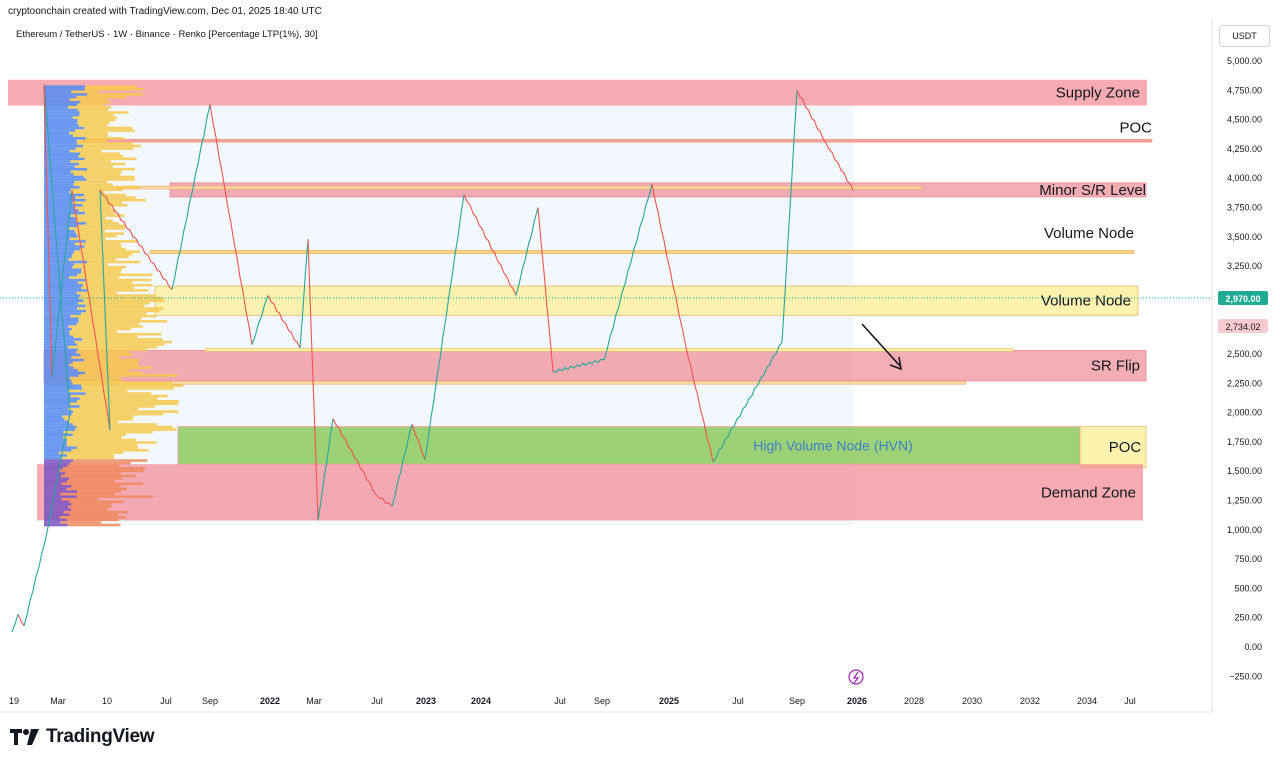 The height and width of the screenshot is (761, 1280). I want to click on y-tick-label: 1,000.00, so click(1244, 530).